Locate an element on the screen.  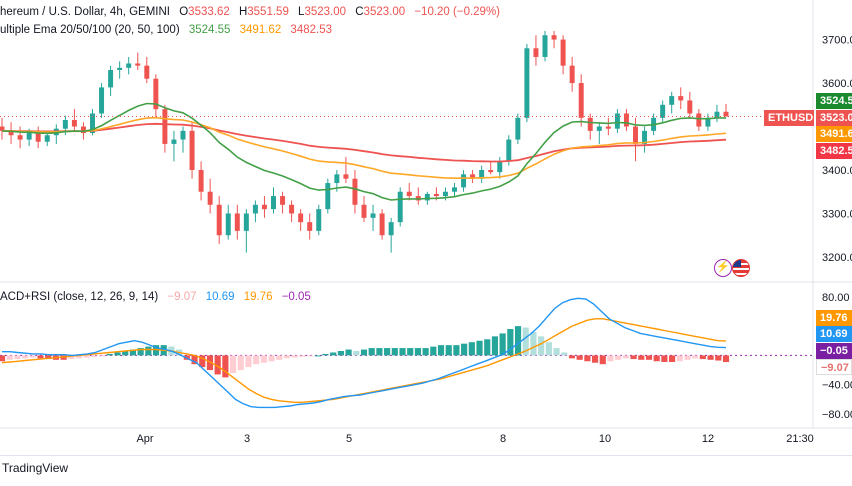
ema50-line is located at coordinates (364, 148).